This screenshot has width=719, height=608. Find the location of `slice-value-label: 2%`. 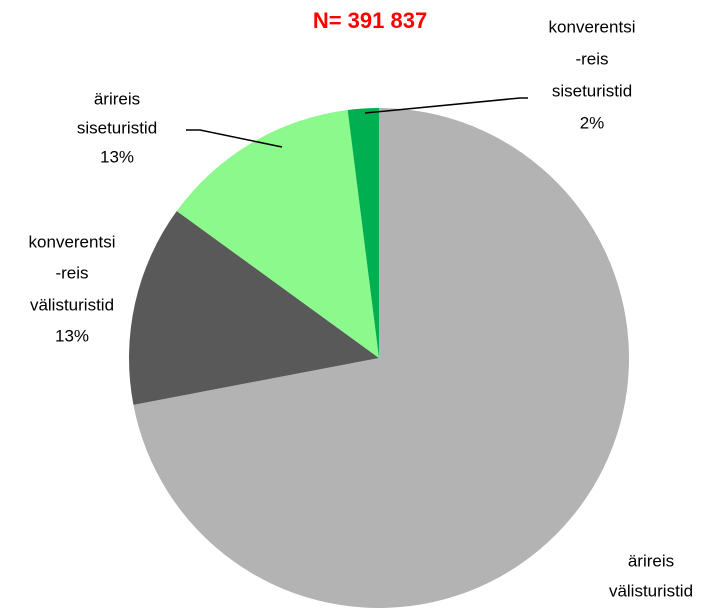

slice-value-label: 2% is located at coordinates (592, 122).